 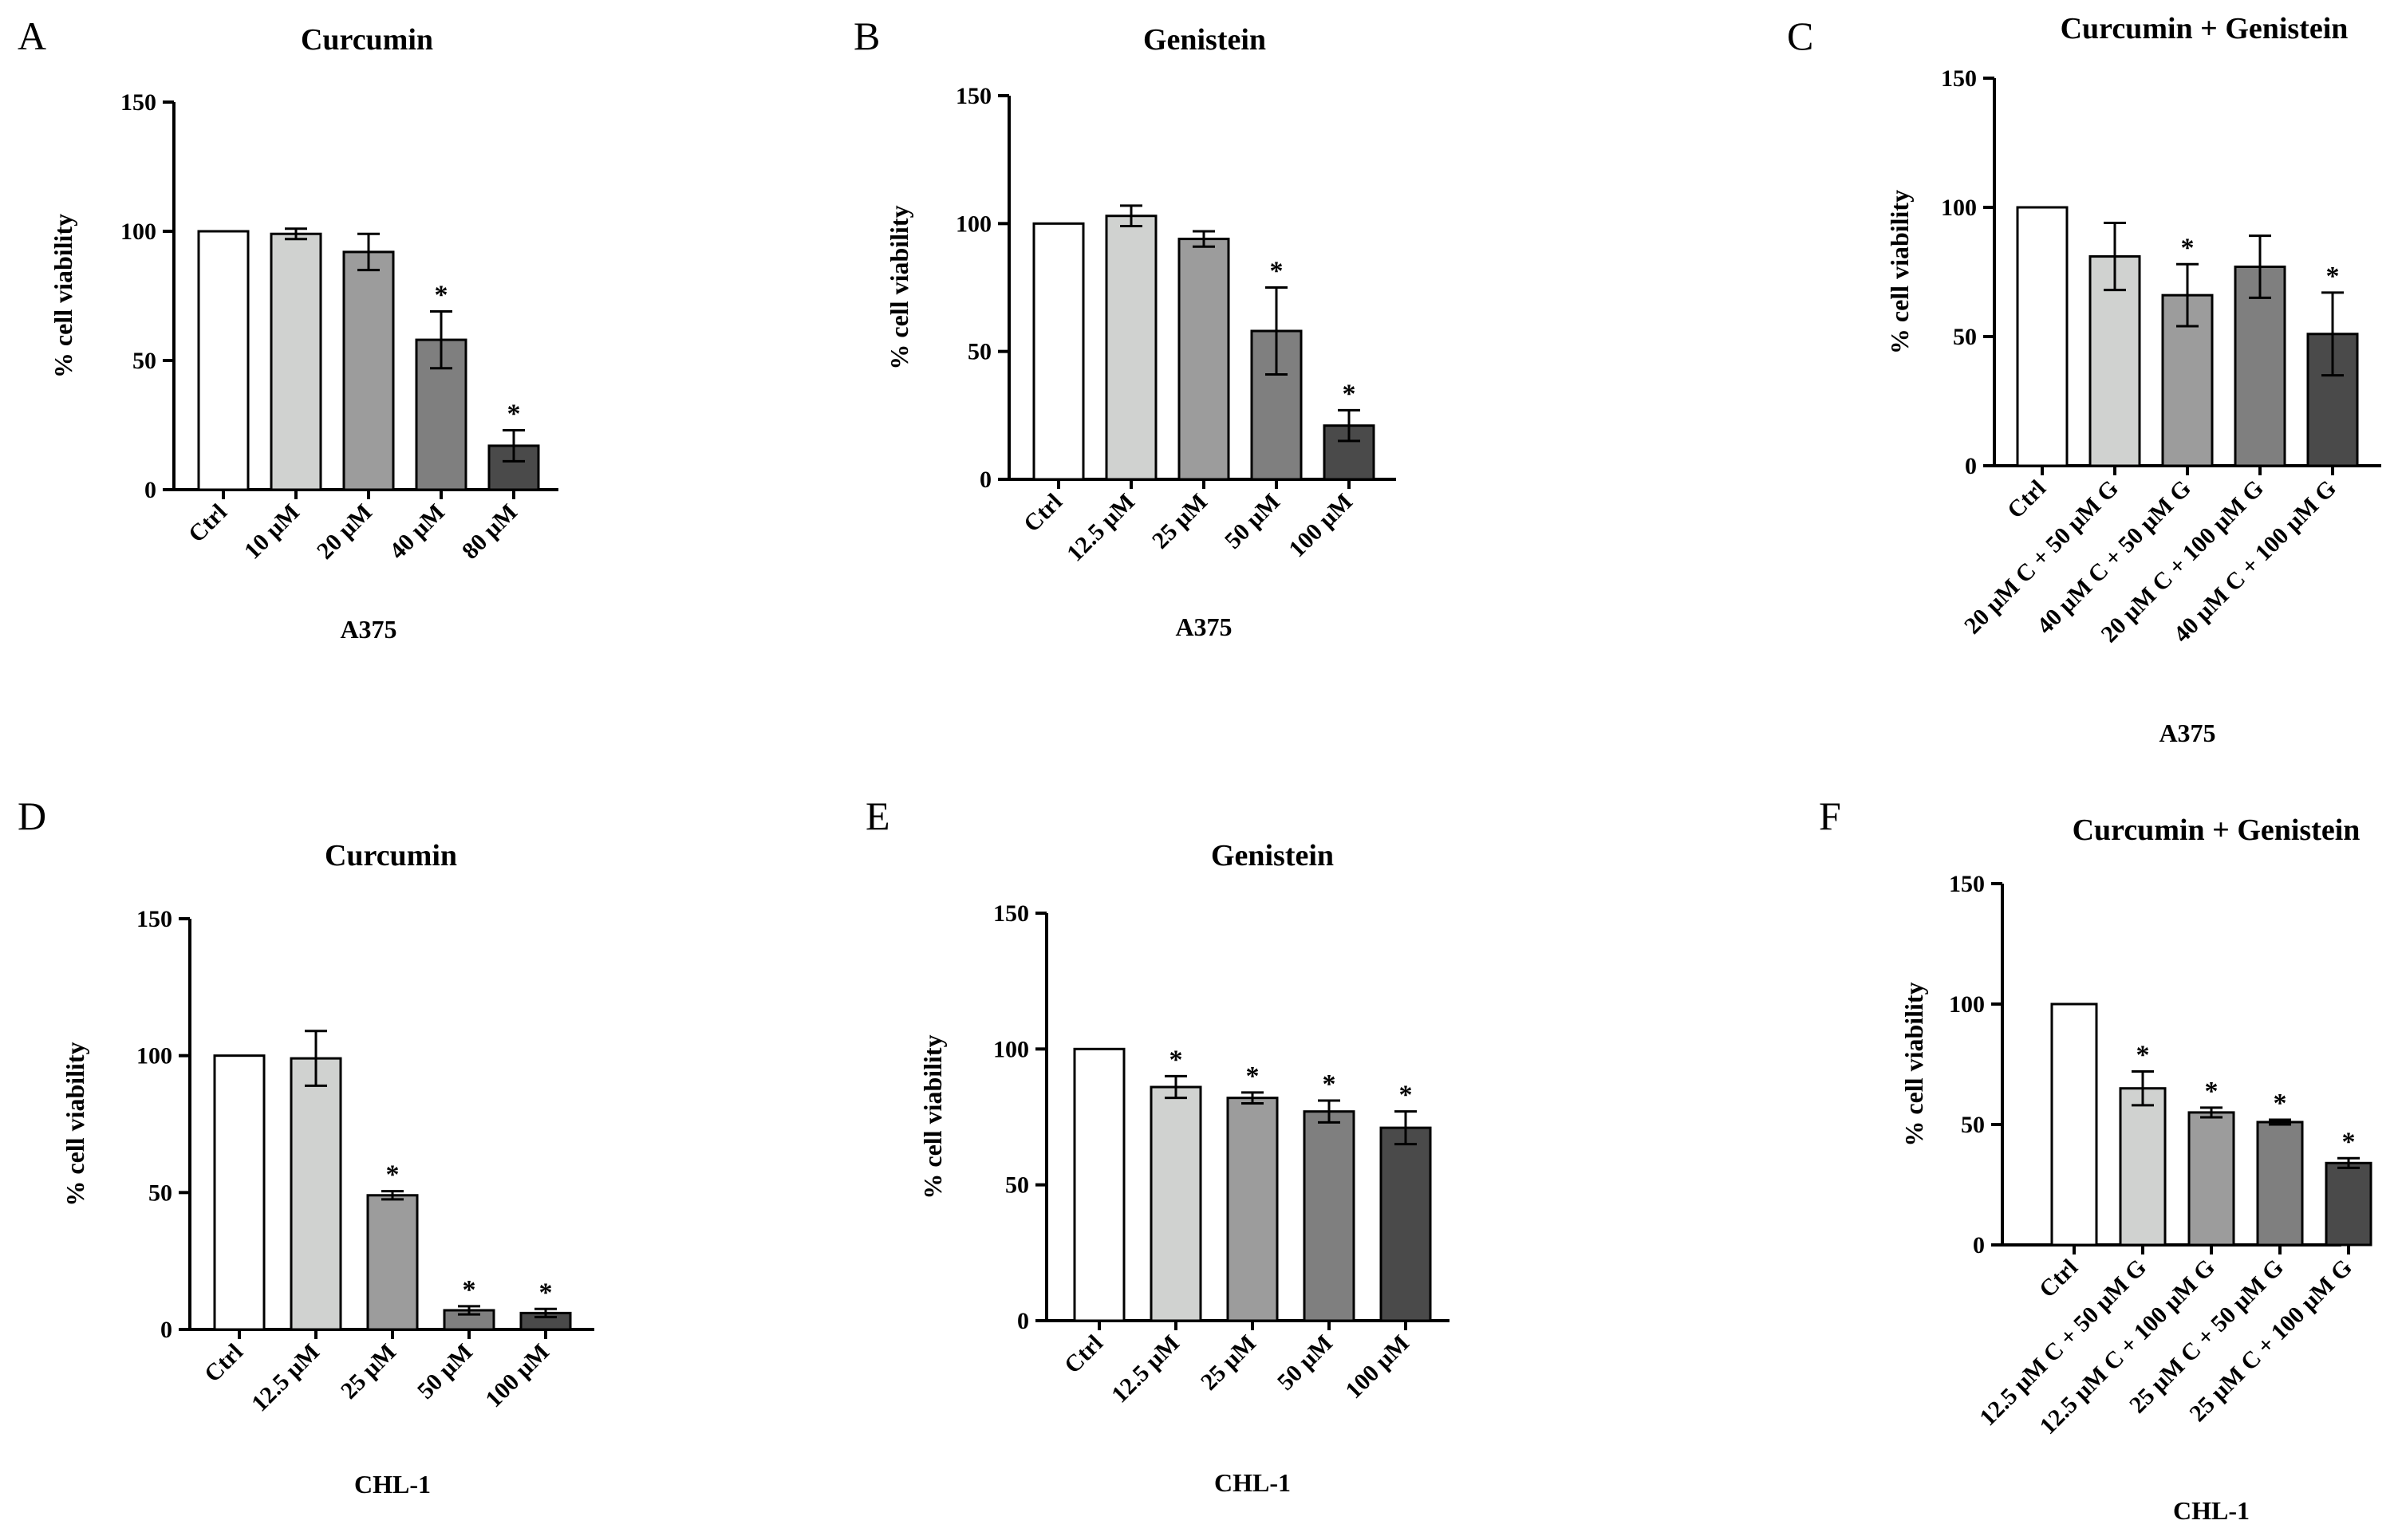 I want to click on panel-letter: C, so click(x=1800, y=36).